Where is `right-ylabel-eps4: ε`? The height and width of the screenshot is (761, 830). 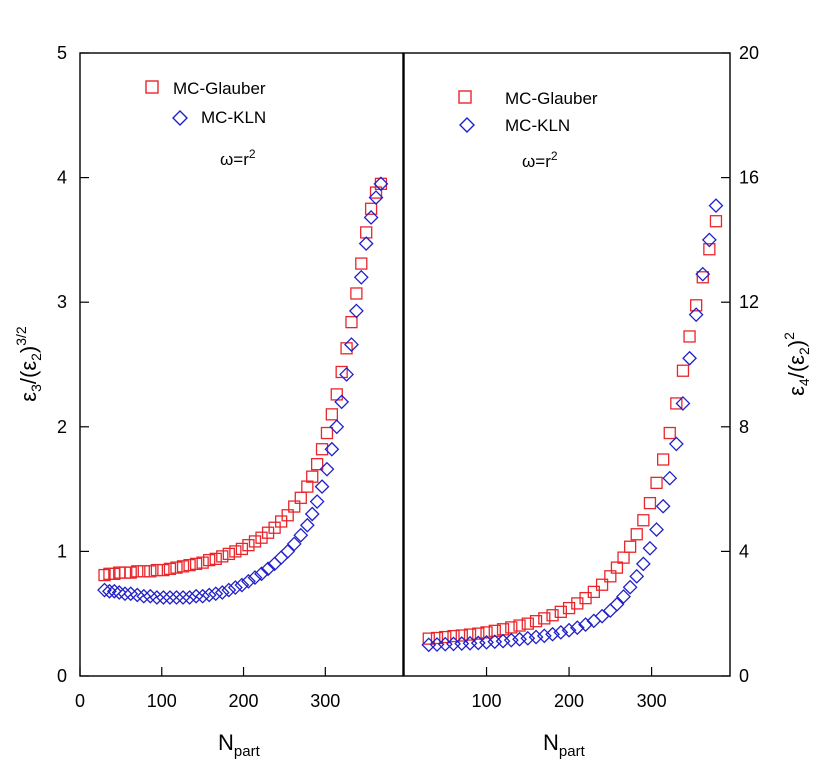 right-ylabel-eps4: ε is located at coordinates (796, 391).